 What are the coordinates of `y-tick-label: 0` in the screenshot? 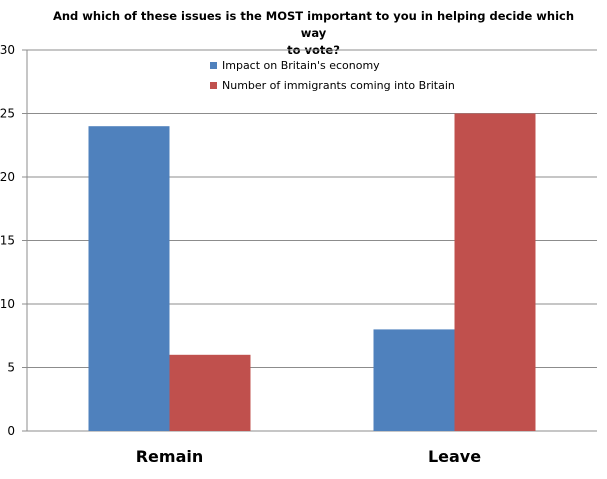 It's located at (11, 431).